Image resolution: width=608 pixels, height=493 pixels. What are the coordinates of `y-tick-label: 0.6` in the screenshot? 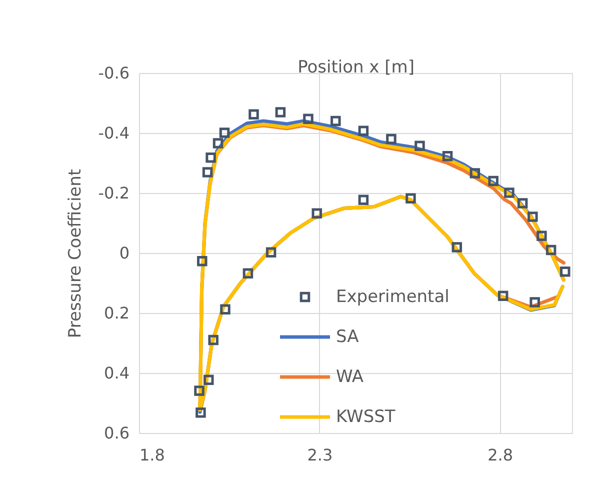 It's located at (117, 433).